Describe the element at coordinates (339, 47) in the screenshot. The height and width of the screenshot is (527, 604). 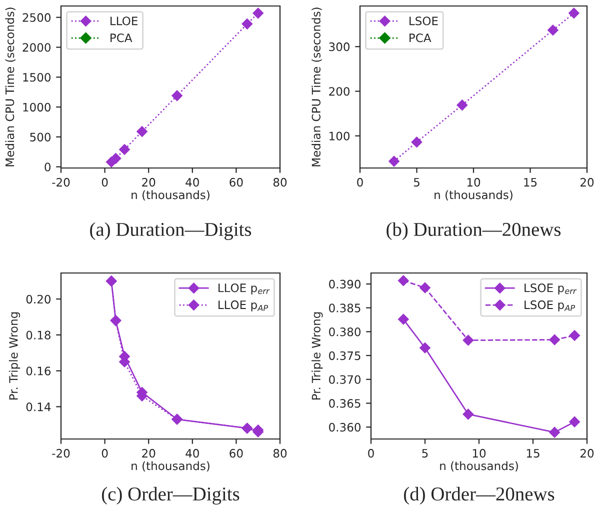
I see `y-tick-label: 300` at that location.